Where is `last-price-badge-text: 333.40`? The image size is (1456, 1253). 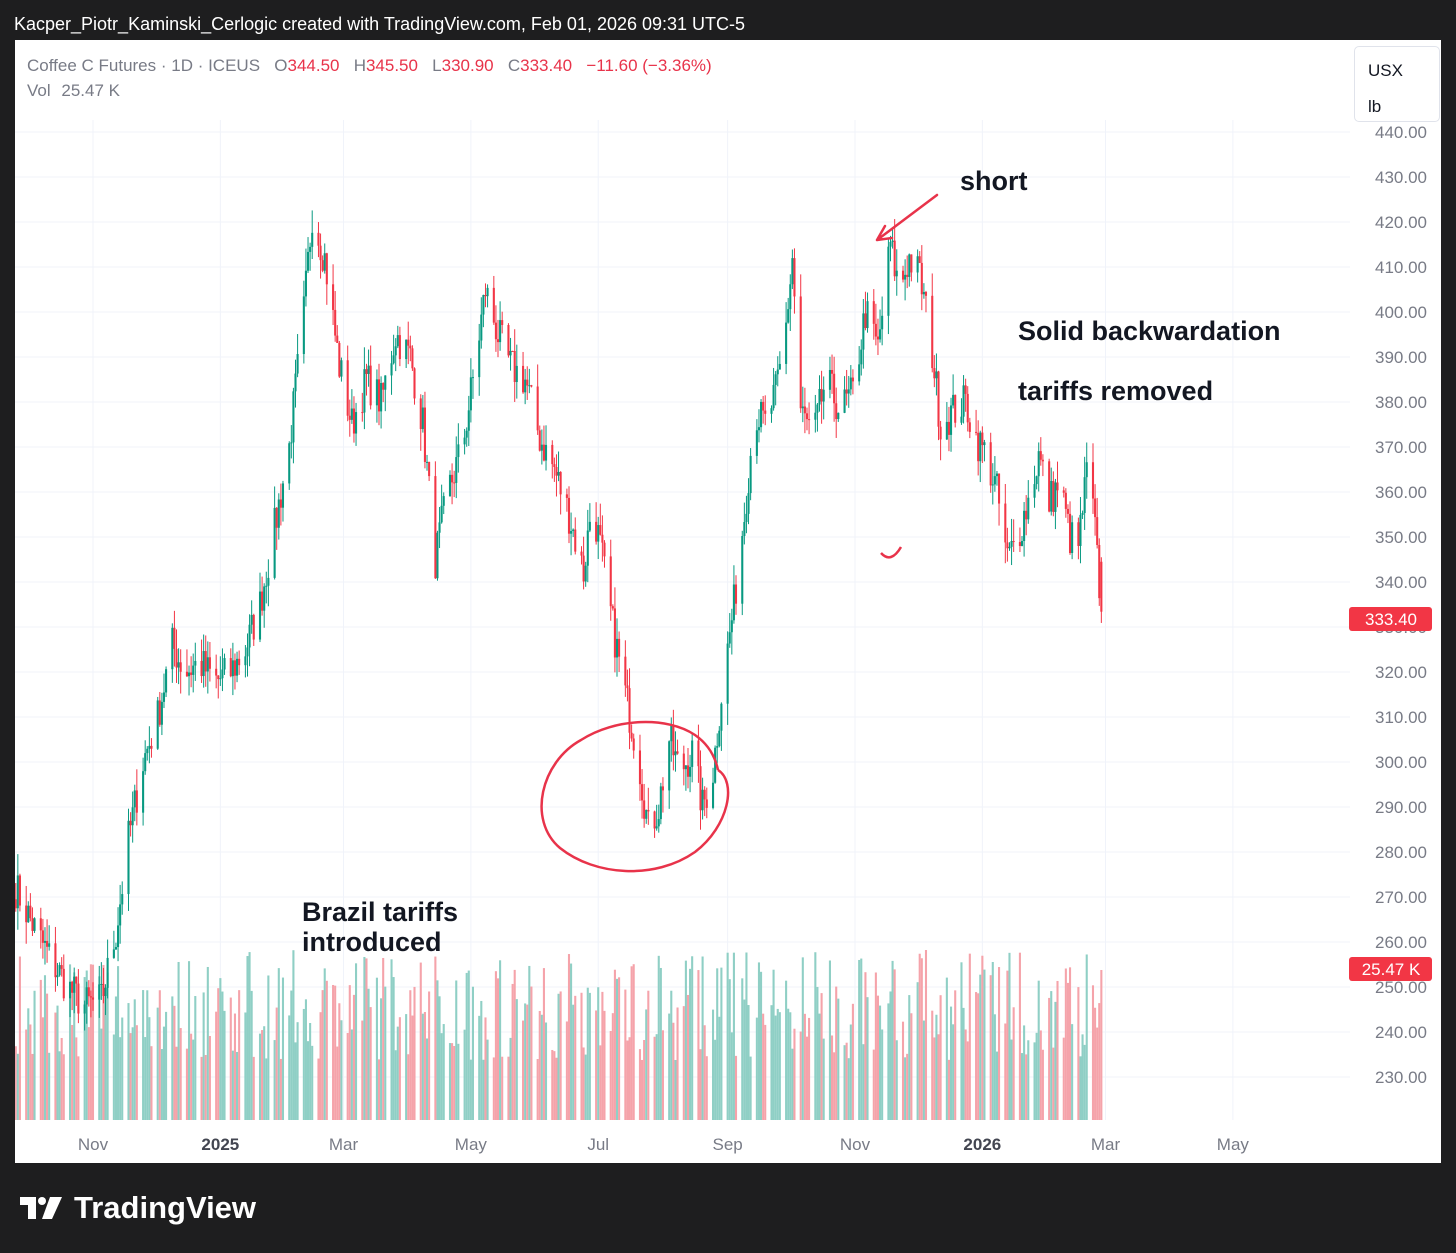 last-price-badge-text: 333.40 is located at coordinates (1391, 619).